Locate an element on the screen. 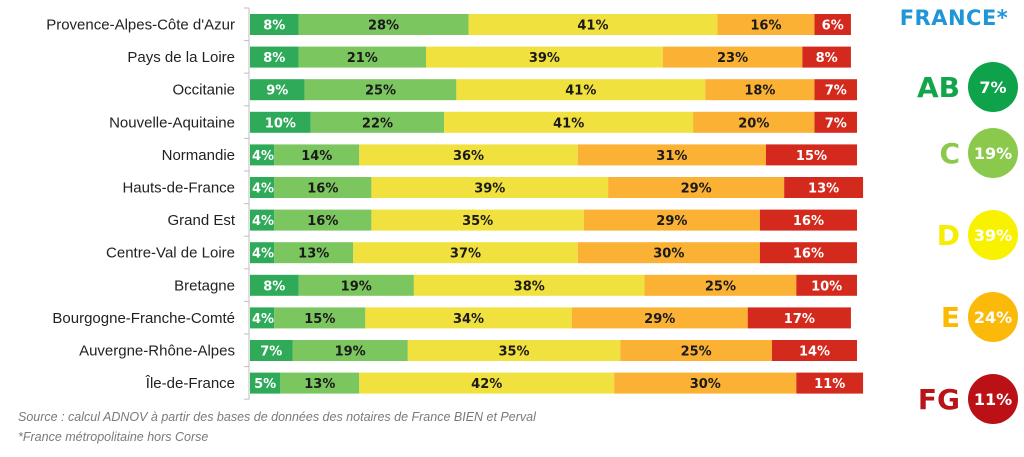 The image size is (1024, 457). legend-item-fg: FG 11% is located at coordinates (952, 400).